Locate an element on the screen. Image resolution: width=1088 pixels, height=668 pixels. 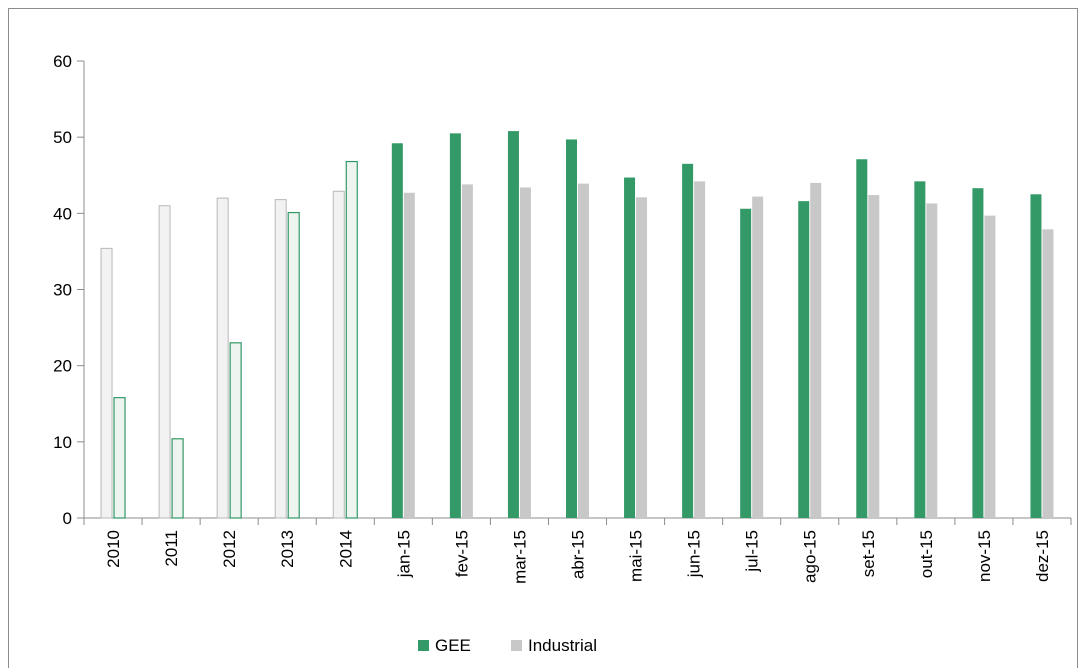
x-tick-label: set-15 is located at coordinates (868, 553).